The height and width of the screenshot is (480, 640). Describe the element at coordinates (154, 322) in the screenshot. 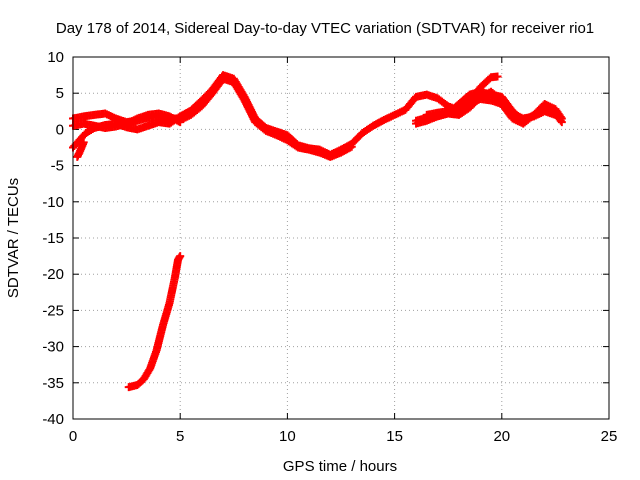

I see `series-steep-drop` at that location.